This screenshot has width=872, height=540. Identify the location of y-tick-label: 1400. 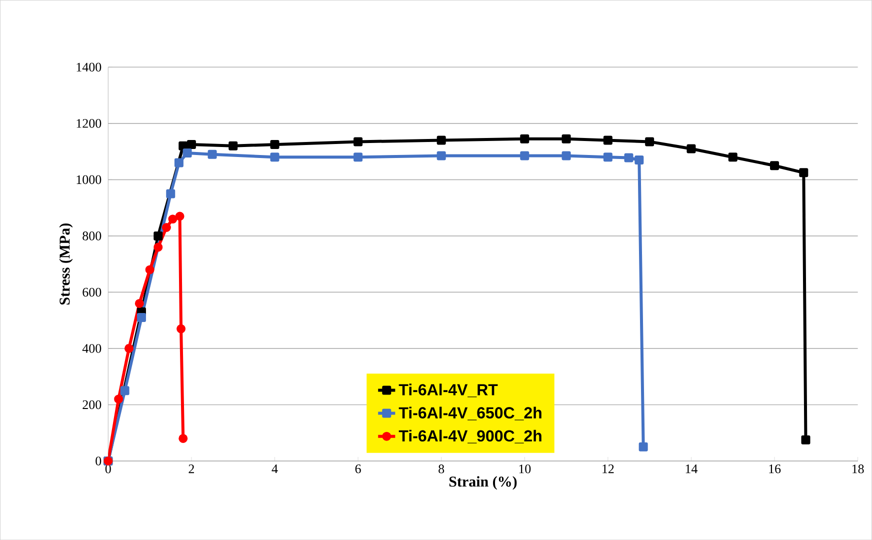
(89, 67).